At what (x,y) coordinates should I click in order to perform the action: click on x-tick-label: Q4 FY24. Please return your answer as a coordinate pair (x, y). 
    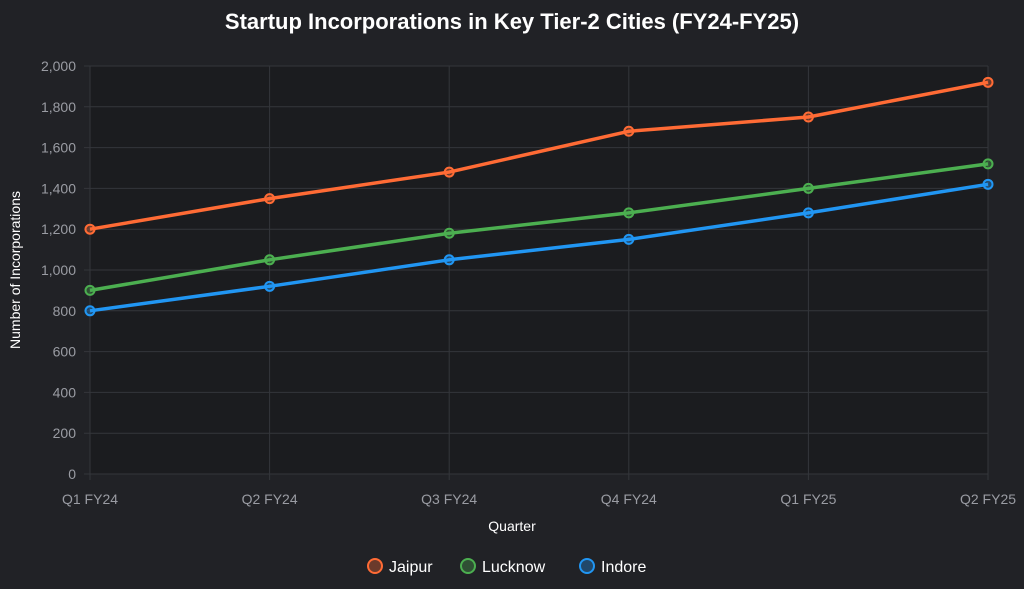
    Looking at the image, I should click on (629, 499).